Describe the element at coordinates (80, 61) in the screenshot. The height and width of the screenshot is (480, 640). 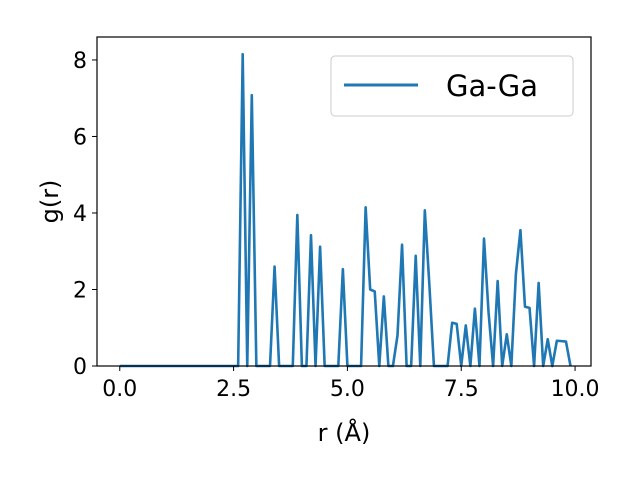
I see `y-tick-label: 8` at that location.